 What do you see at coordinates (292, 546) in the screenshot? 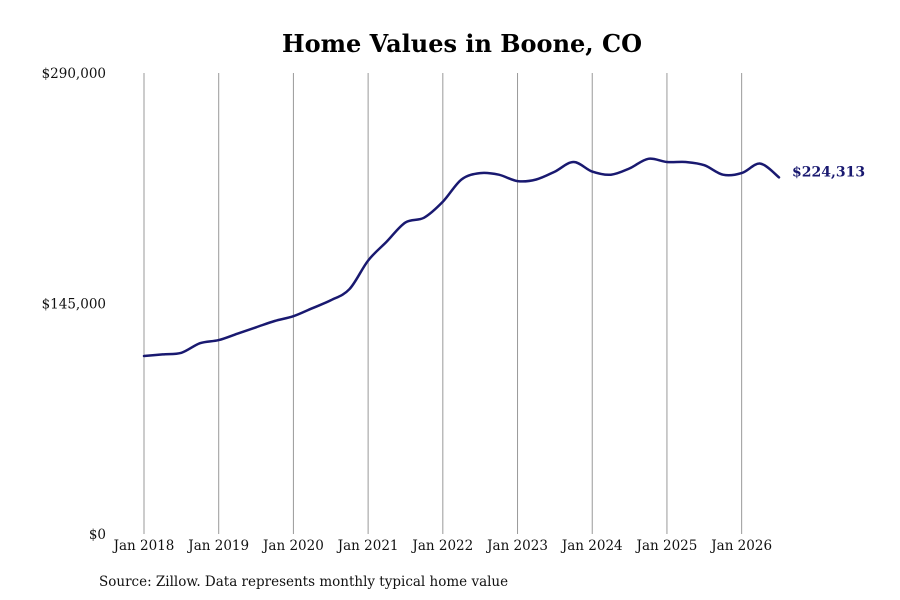
I see `x-tick-label: Jan 2020` at bounding box center [292, 546].